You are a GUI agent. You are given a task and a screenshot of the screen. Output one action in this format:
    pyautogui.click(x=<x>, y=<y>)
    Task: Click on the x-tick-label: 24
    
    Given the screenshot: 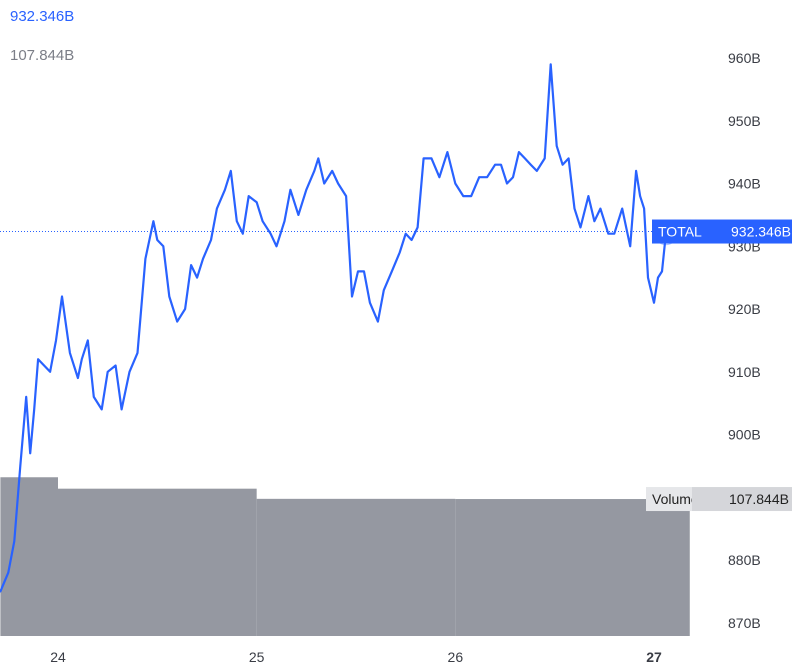 What is the action you would take?
    pyautogui.click(x=58, y=657)
    